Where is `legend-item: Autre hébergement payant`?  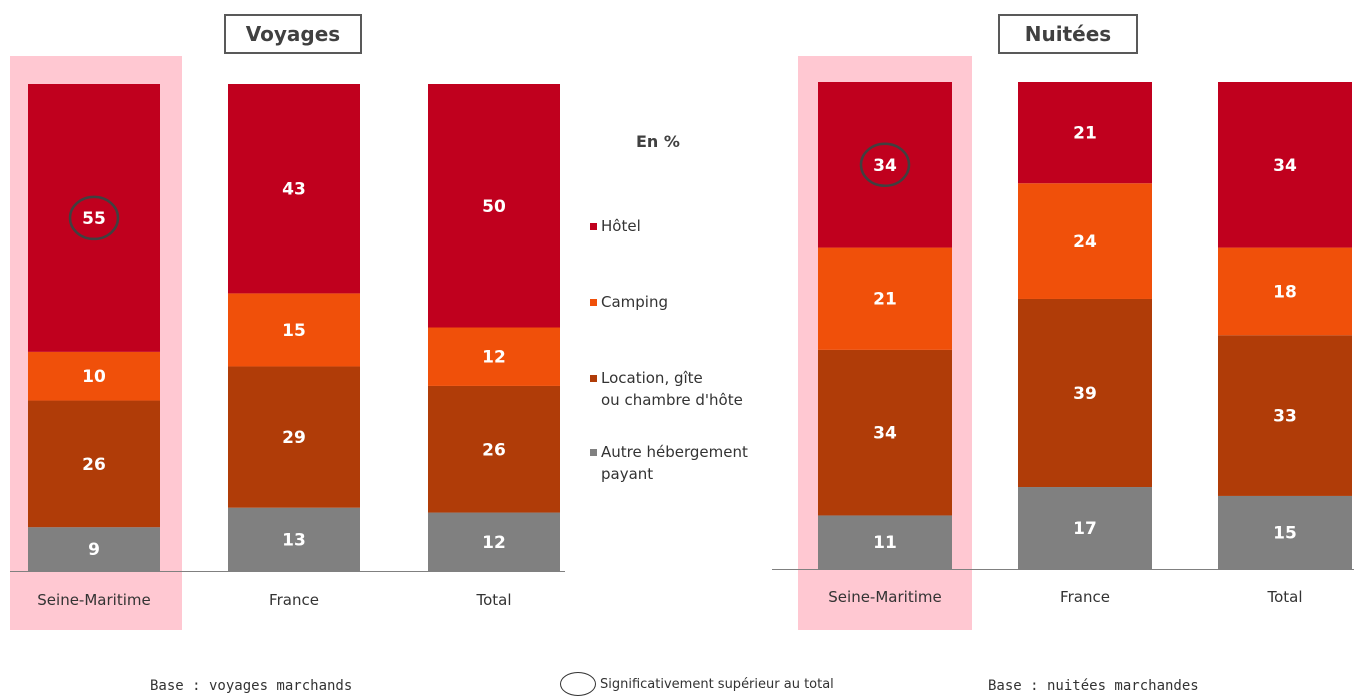 legend-item: Autre hébergement payant is located at coordinates (669, 463).